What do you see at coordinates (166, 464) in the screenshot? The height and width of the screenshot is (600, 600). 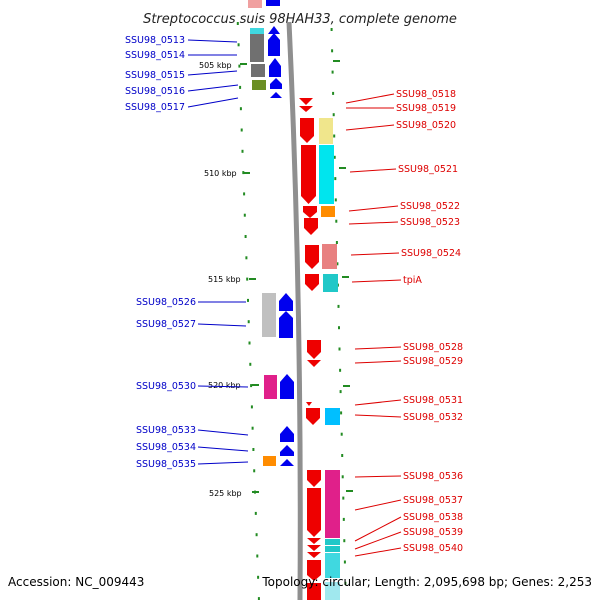 I see `gene-label-0535: SSU98_0535` at bounding box center [166, 464].